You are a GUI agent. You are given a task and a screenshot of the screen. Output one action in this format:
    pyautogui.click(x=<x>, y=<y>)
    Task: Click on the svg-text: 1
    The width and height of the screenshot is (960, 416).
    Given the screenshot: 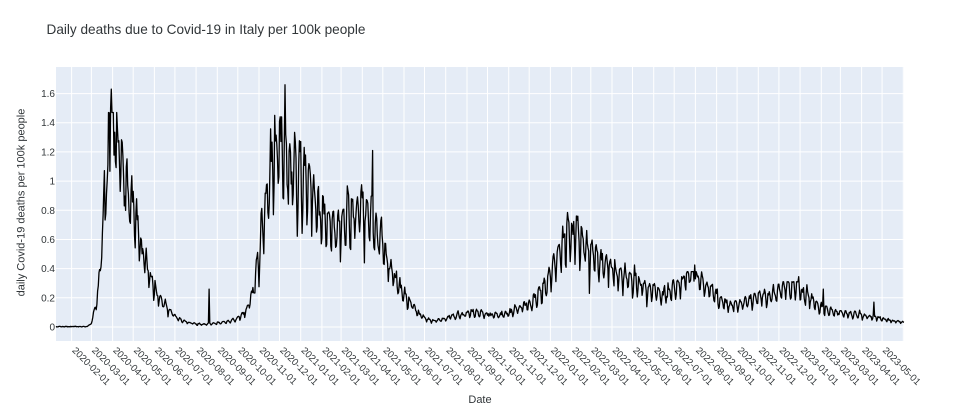 What is the action you would take?
    pyautogui.click(x=52, y=182)
    